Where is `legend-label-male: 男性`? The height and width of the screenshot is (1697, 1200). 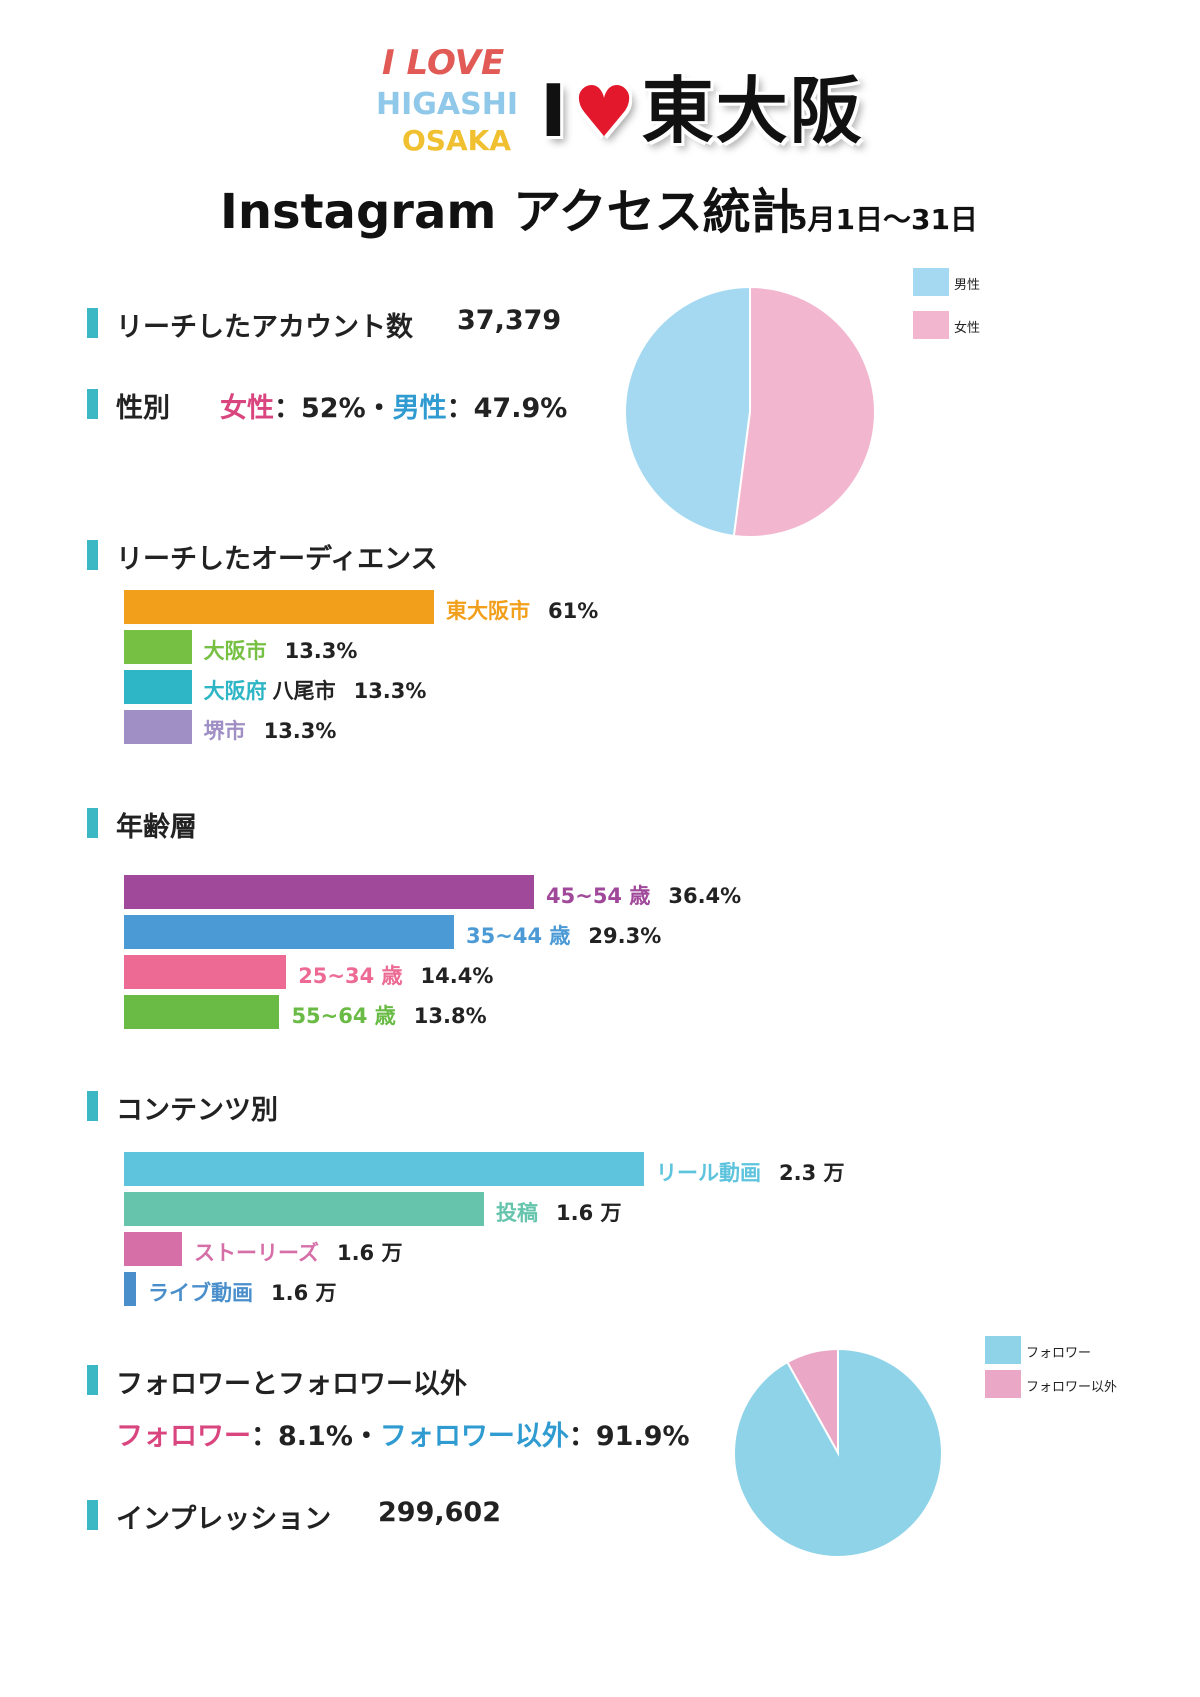
legend-label-male: 男性 is located at coordinates (967, 285).